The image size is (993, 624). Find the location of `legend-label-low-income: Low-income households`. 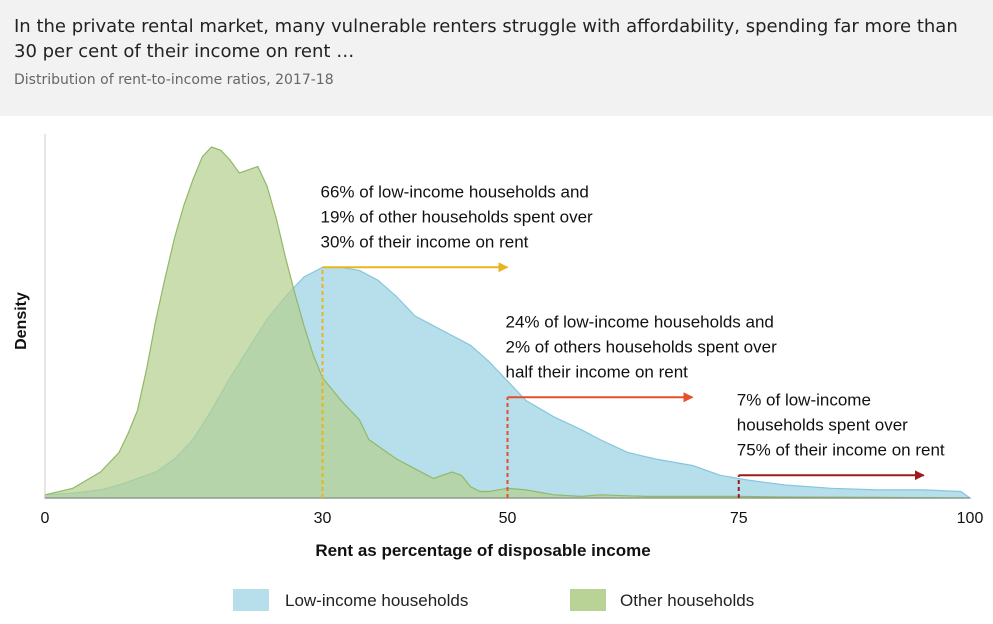

legend-label-low-income: Low-income households is located at coordinates (376, 600).